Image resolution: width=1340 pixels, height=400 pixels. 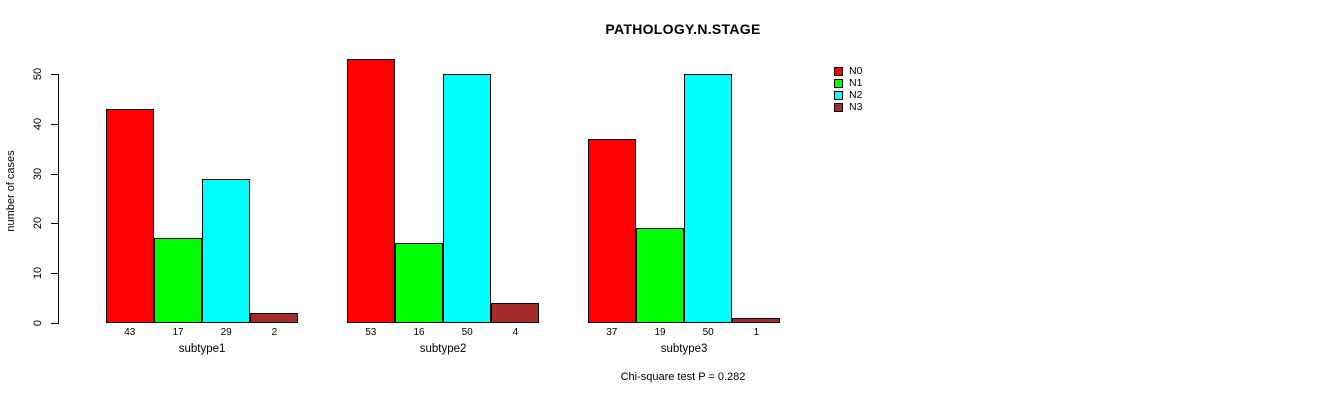 I want to click on bar-N0-subtype3, so click(x=611, y=230).